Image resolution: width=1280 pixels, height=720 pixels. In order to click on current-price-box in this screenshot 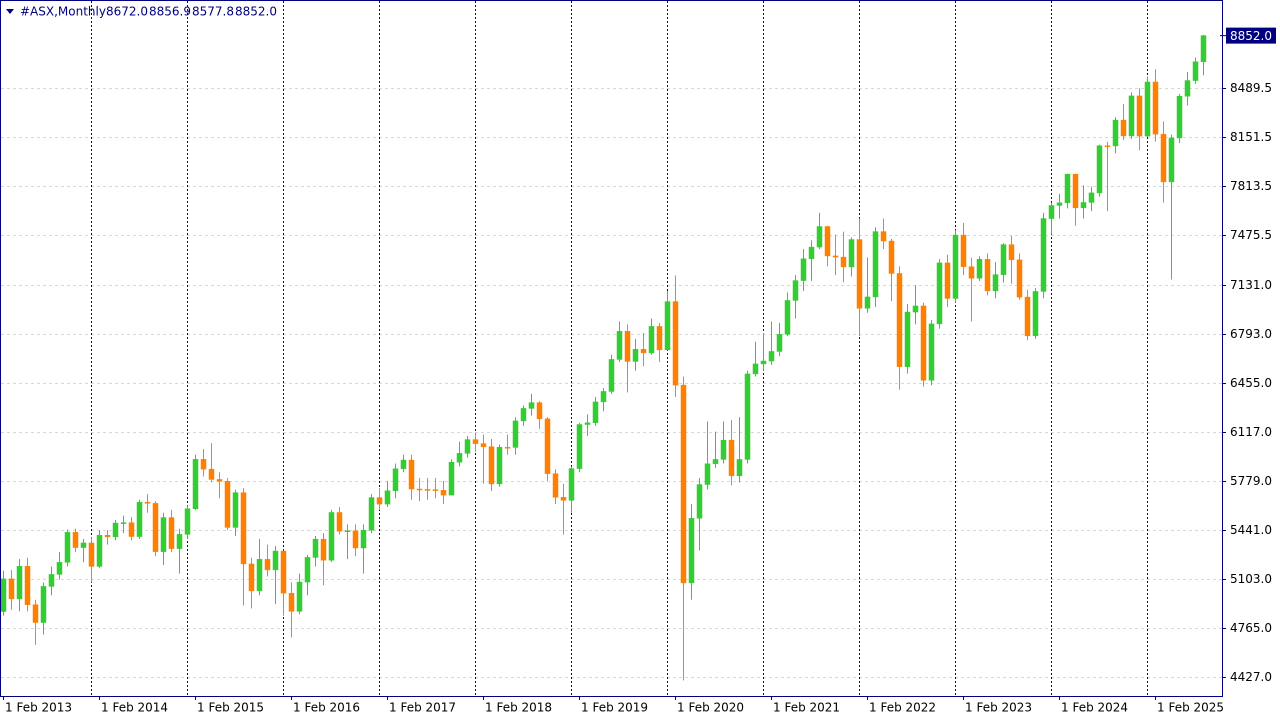, I will do `click(1251, 35)`.